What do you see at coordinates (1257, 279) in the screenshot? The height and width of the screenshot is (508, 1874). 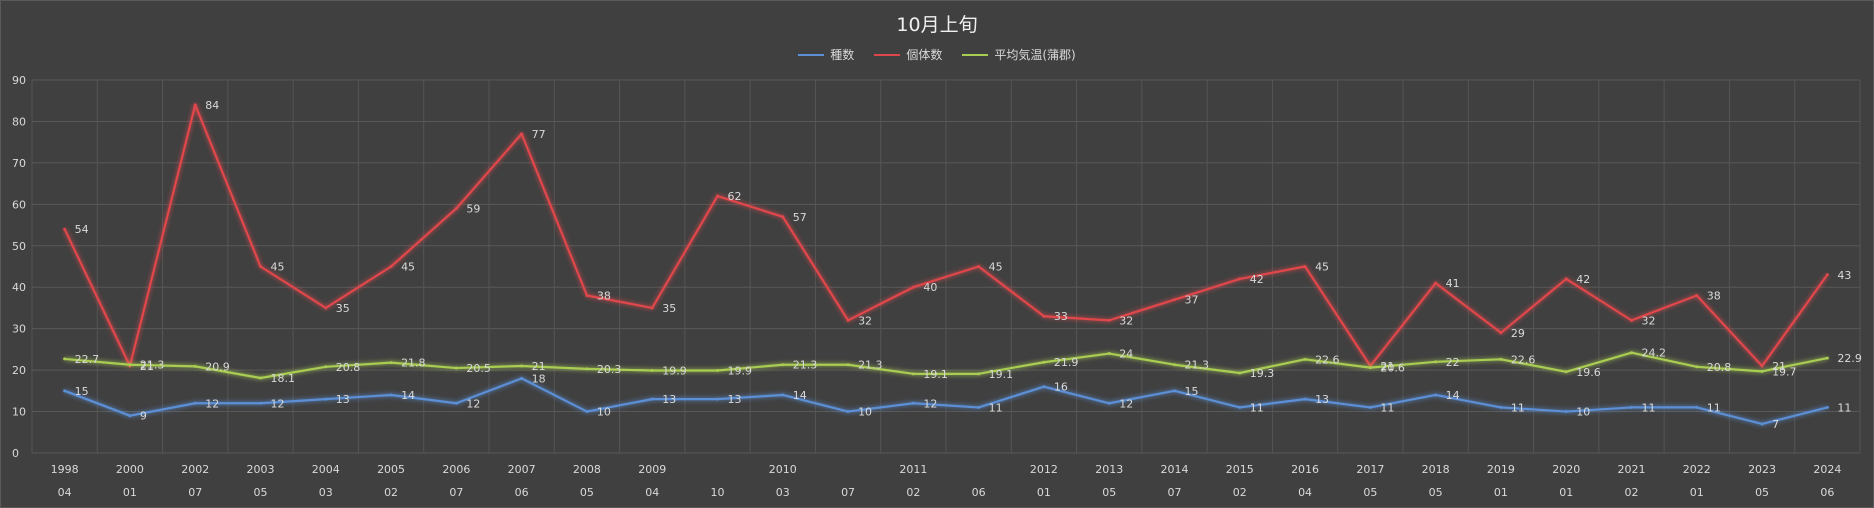 I see `series-individuals-data-label: 42` at bounding box center [1257, 279].